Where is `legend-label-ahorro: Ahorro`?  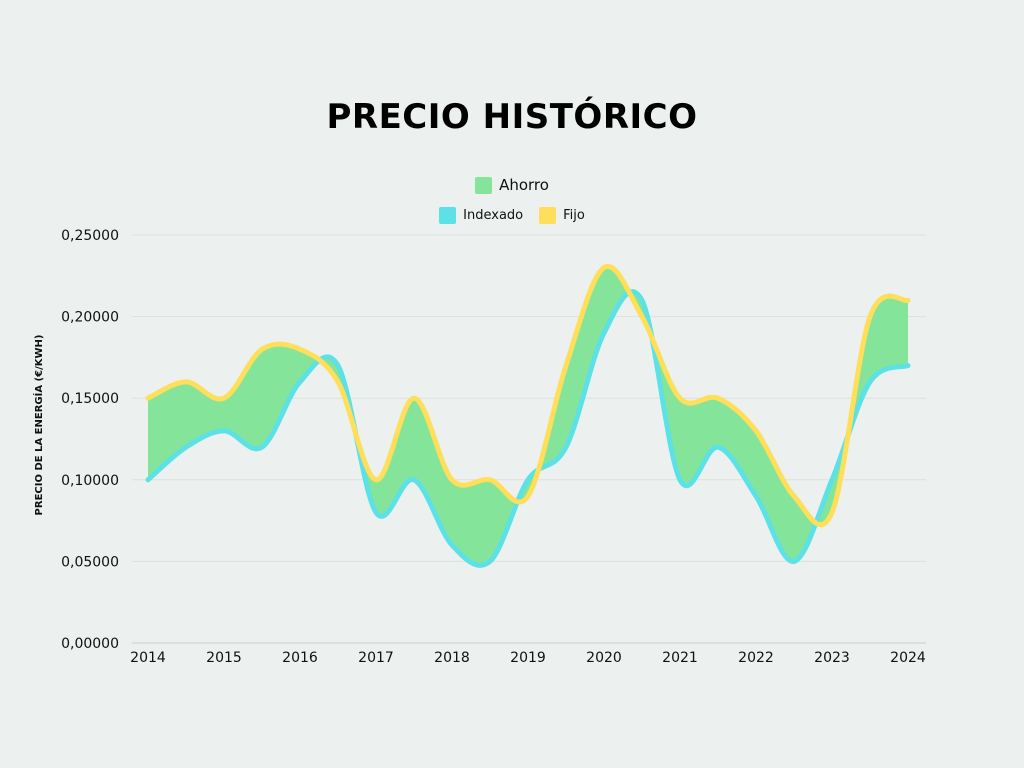
legend-label-ahorro: Ahorro is located at coordinates (524, 185).